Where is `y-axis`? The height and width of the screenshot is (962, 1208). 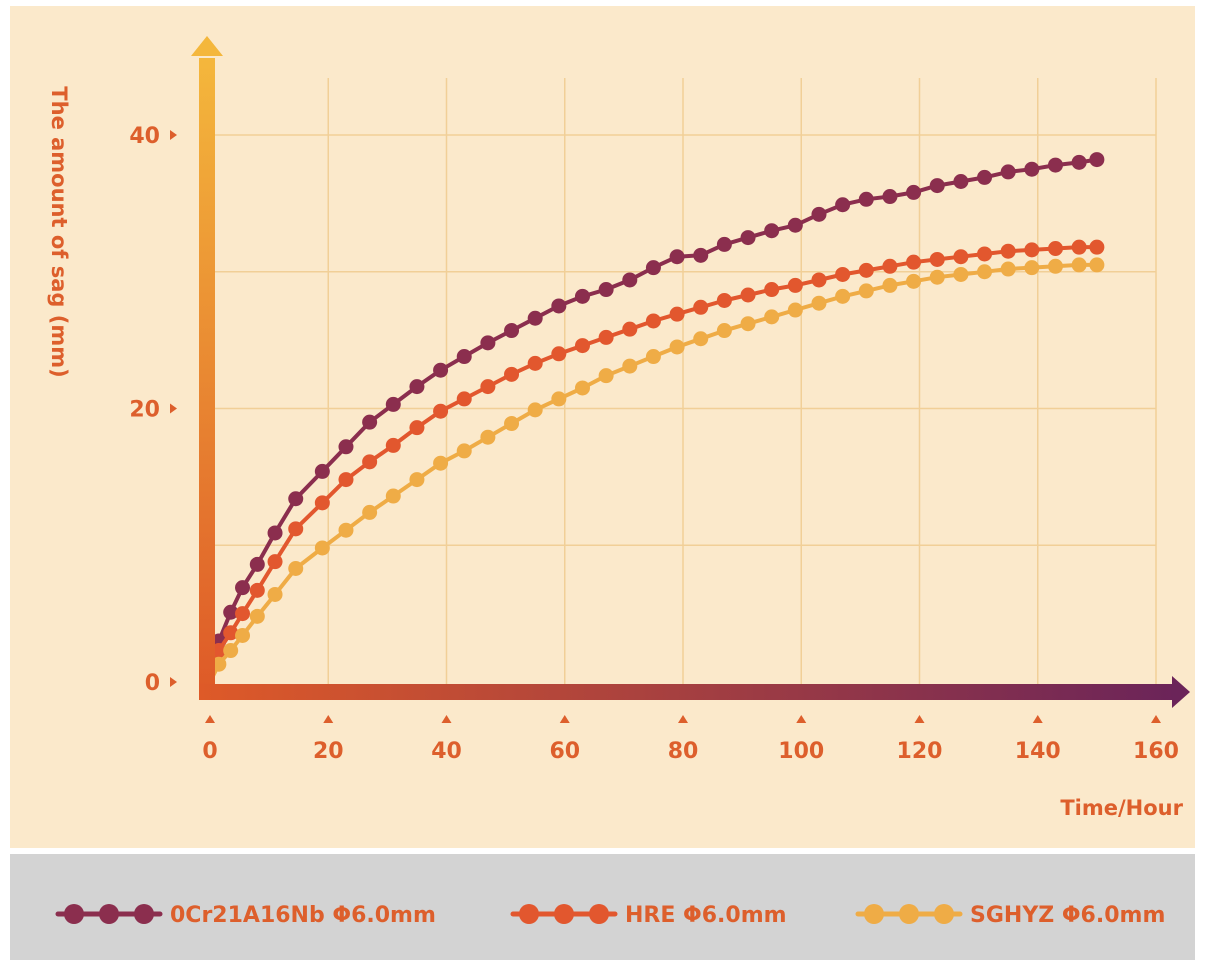
y-axis is located at coordinates (207, 375).